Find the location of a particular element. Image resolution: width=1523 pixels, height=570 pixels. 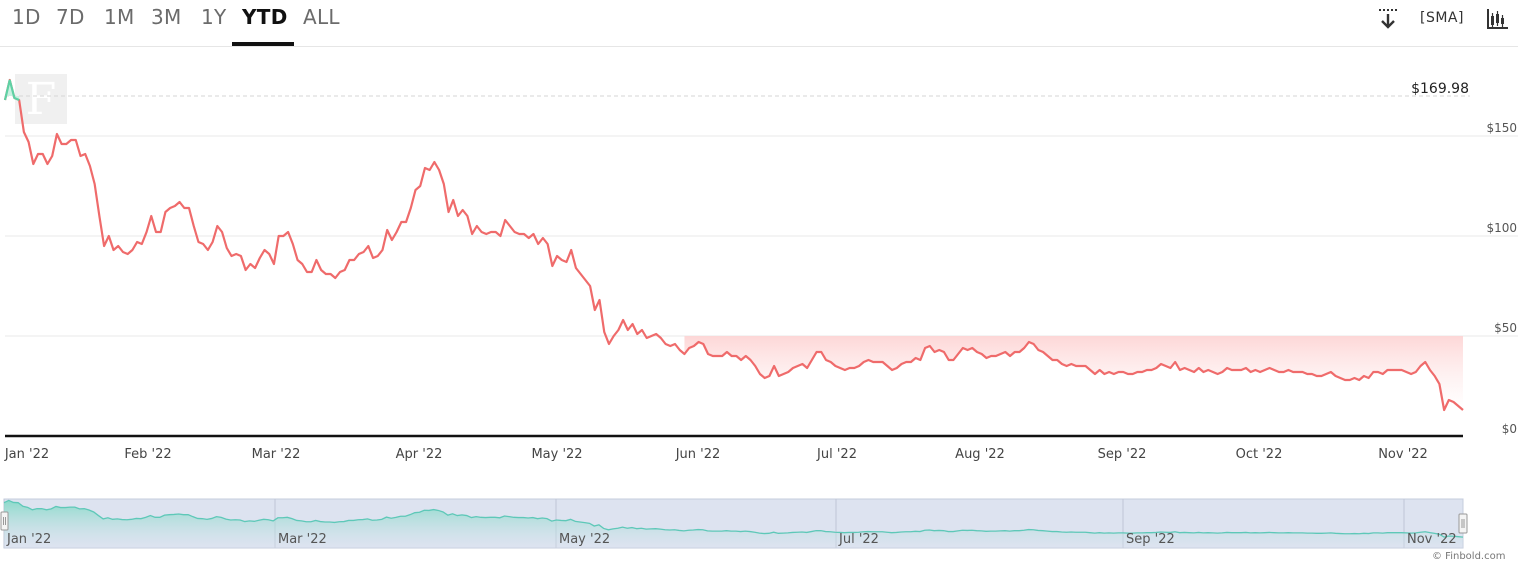

tab-ytd: YTD is located at coordinates (265, 17).